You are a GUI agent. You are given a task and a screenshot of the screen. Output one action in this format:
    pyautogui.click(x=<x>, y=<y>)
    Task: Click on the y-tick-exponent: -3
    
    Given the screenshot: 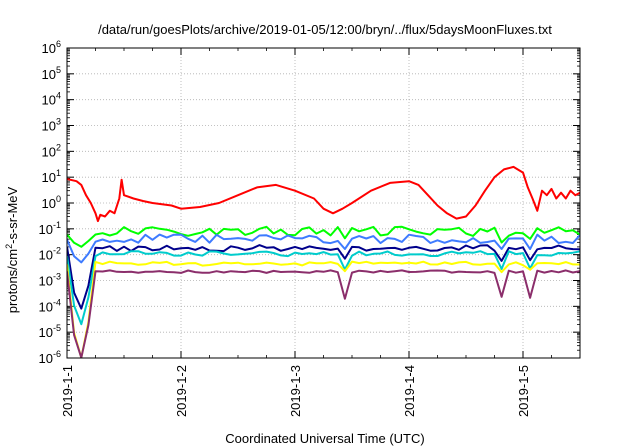 What is the action you would take?
    pyautogui.click(x=57, y=277)
    